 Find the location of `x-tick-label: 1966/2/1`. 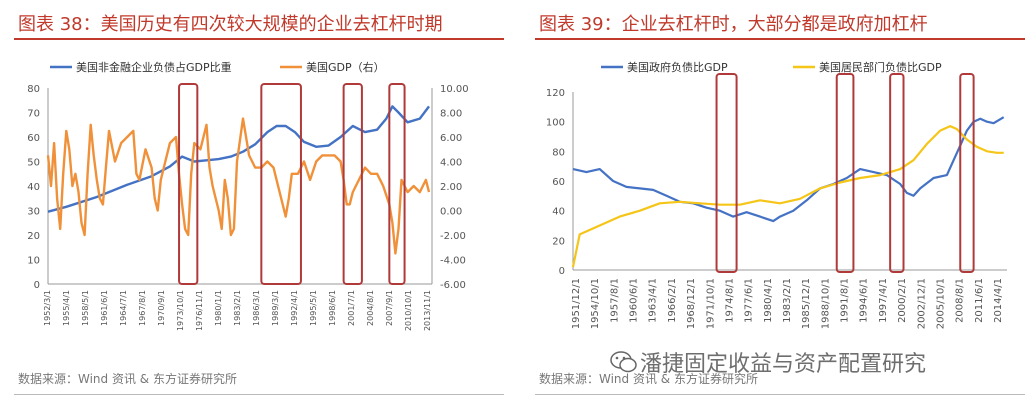

x-tick-label: 1966/2/1 is located at coordinates (672, 300).